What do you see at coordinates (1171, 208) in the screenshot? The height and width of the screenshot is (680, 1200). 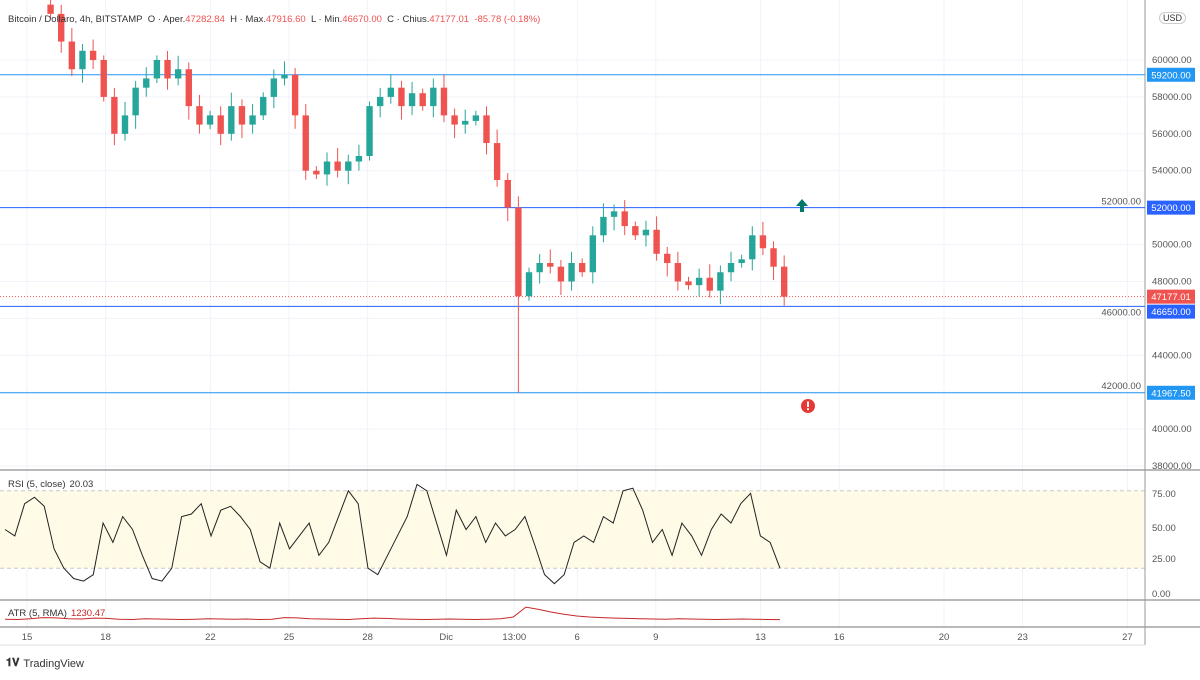 I see `level-price-label: 52000.00` at bounding box center [1171, 208].